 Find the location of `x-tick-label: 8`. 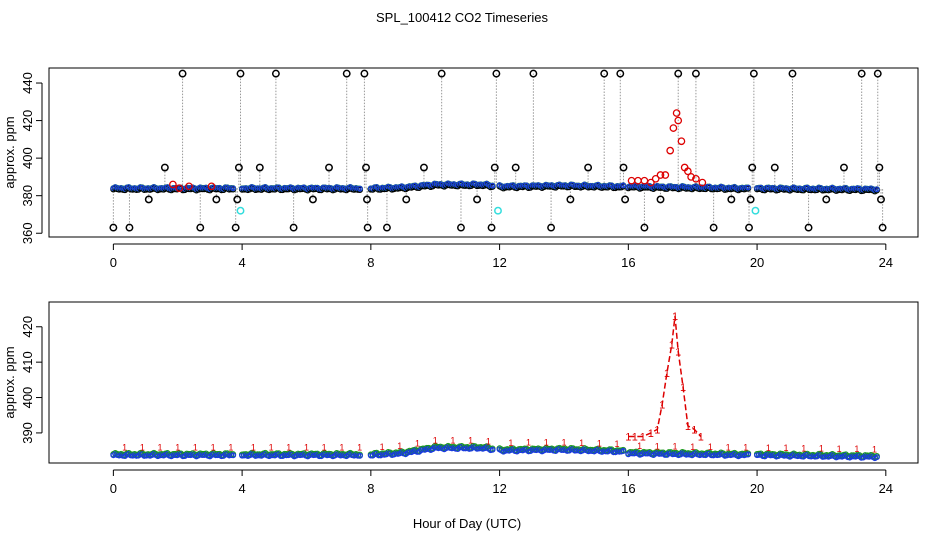

x-tick-label: 8 is located at coordinates (370, 262).